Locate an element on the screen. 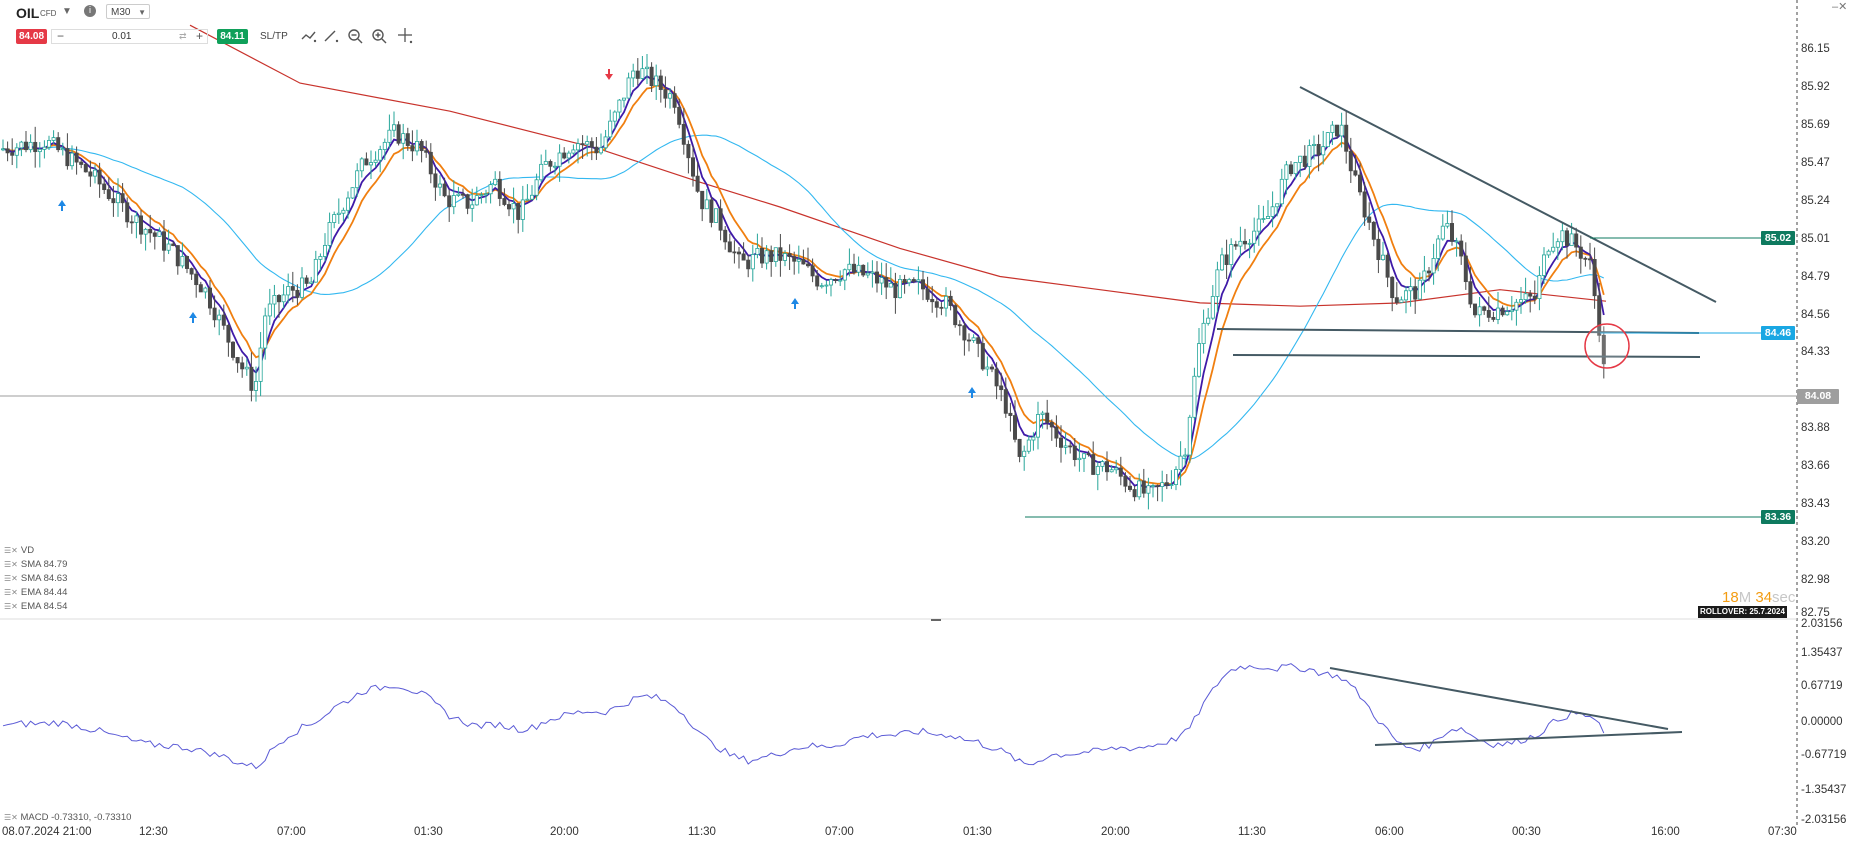 The width and height of the screenshot is (1858, 845). sltp-button: SL/TP is located at coordinates (274, 36).